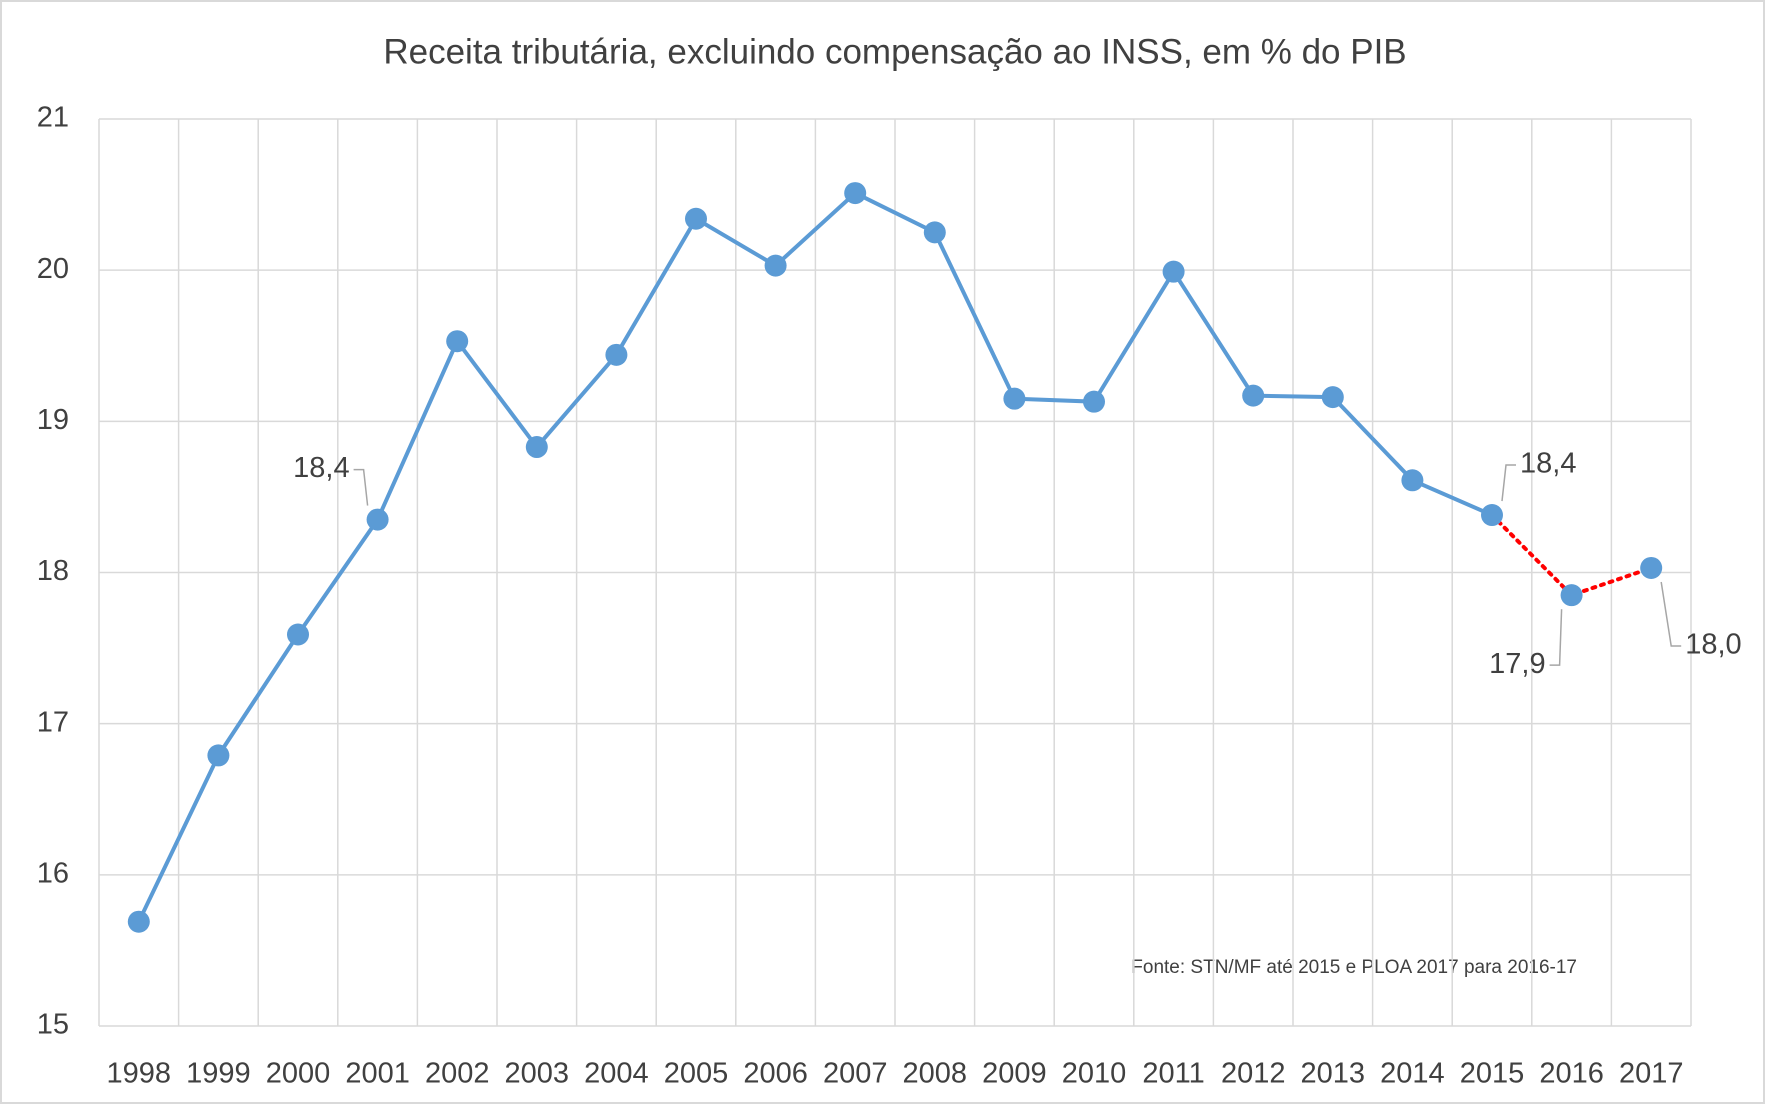 The height and width of the screenshot is (1104, 1765). Describe the element at coordinates (377, 1074) in the screenshot. I see `x-tick-label: 2001` at that location.